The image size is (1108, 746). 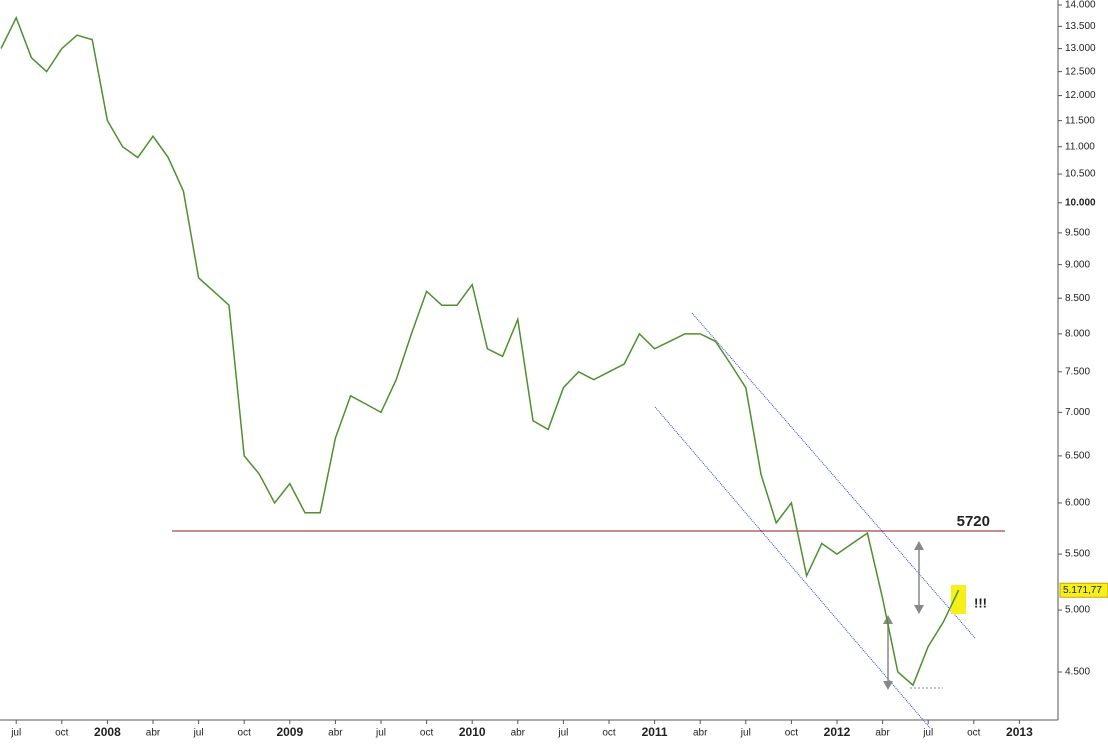 I want to click on x-tick-label: 2013, so click(x=1019, y=732).